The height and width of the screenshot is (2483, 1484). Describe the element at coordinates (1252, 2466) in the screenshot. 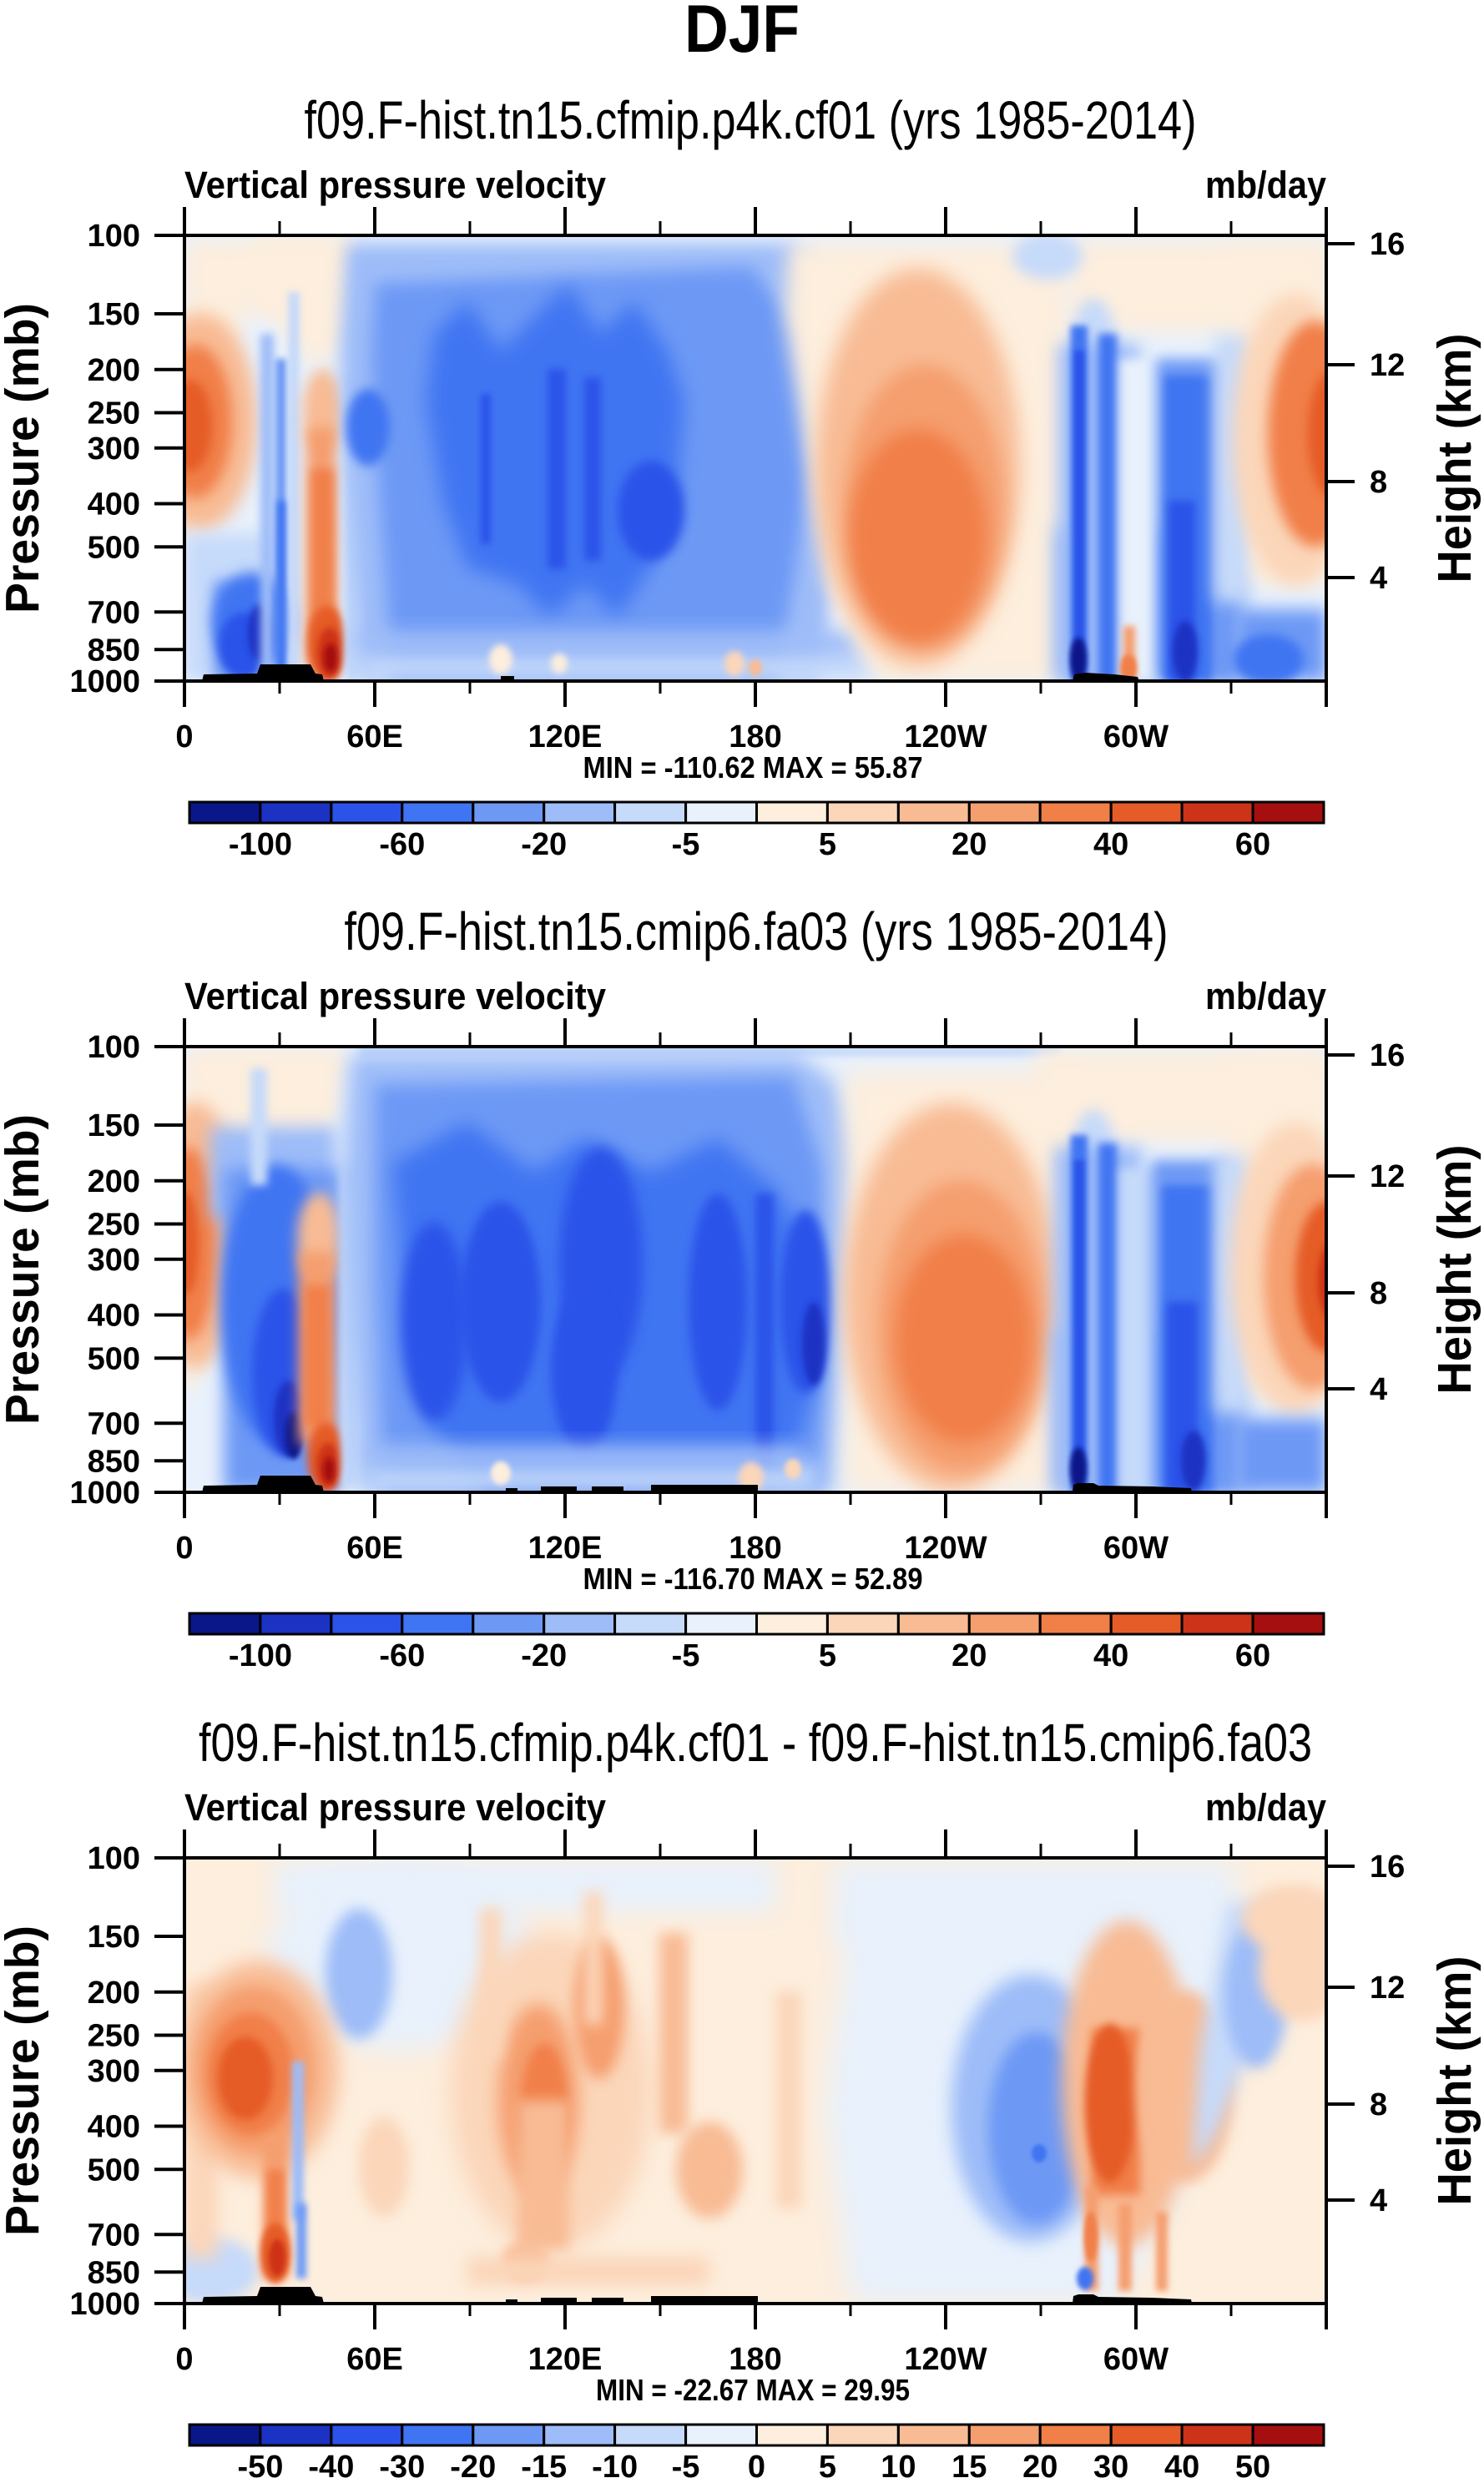

I see `svg-text: 50` at that location.